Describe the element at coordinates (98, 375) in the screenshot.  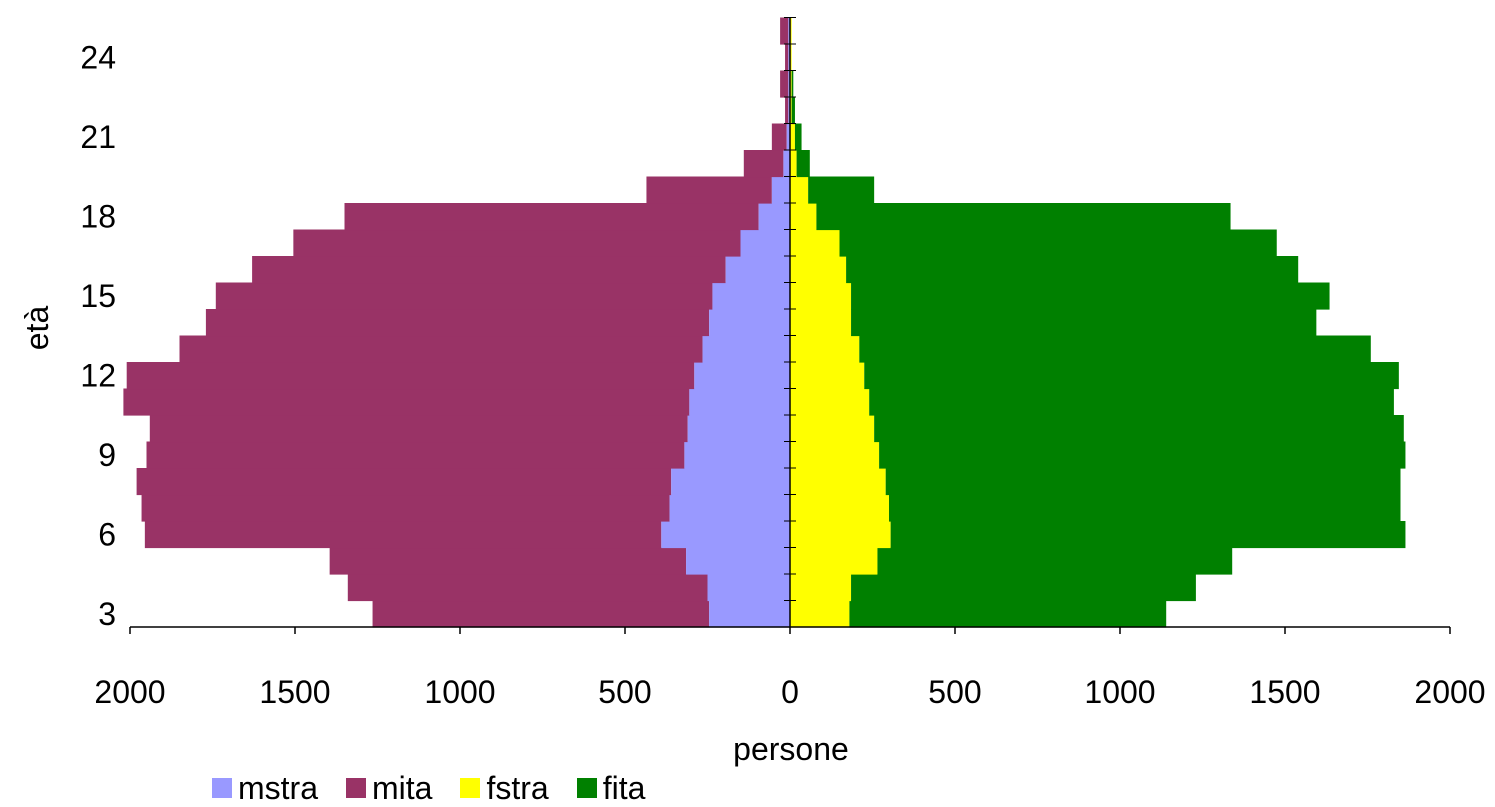
I see `y-tick-label: 12` at that location.